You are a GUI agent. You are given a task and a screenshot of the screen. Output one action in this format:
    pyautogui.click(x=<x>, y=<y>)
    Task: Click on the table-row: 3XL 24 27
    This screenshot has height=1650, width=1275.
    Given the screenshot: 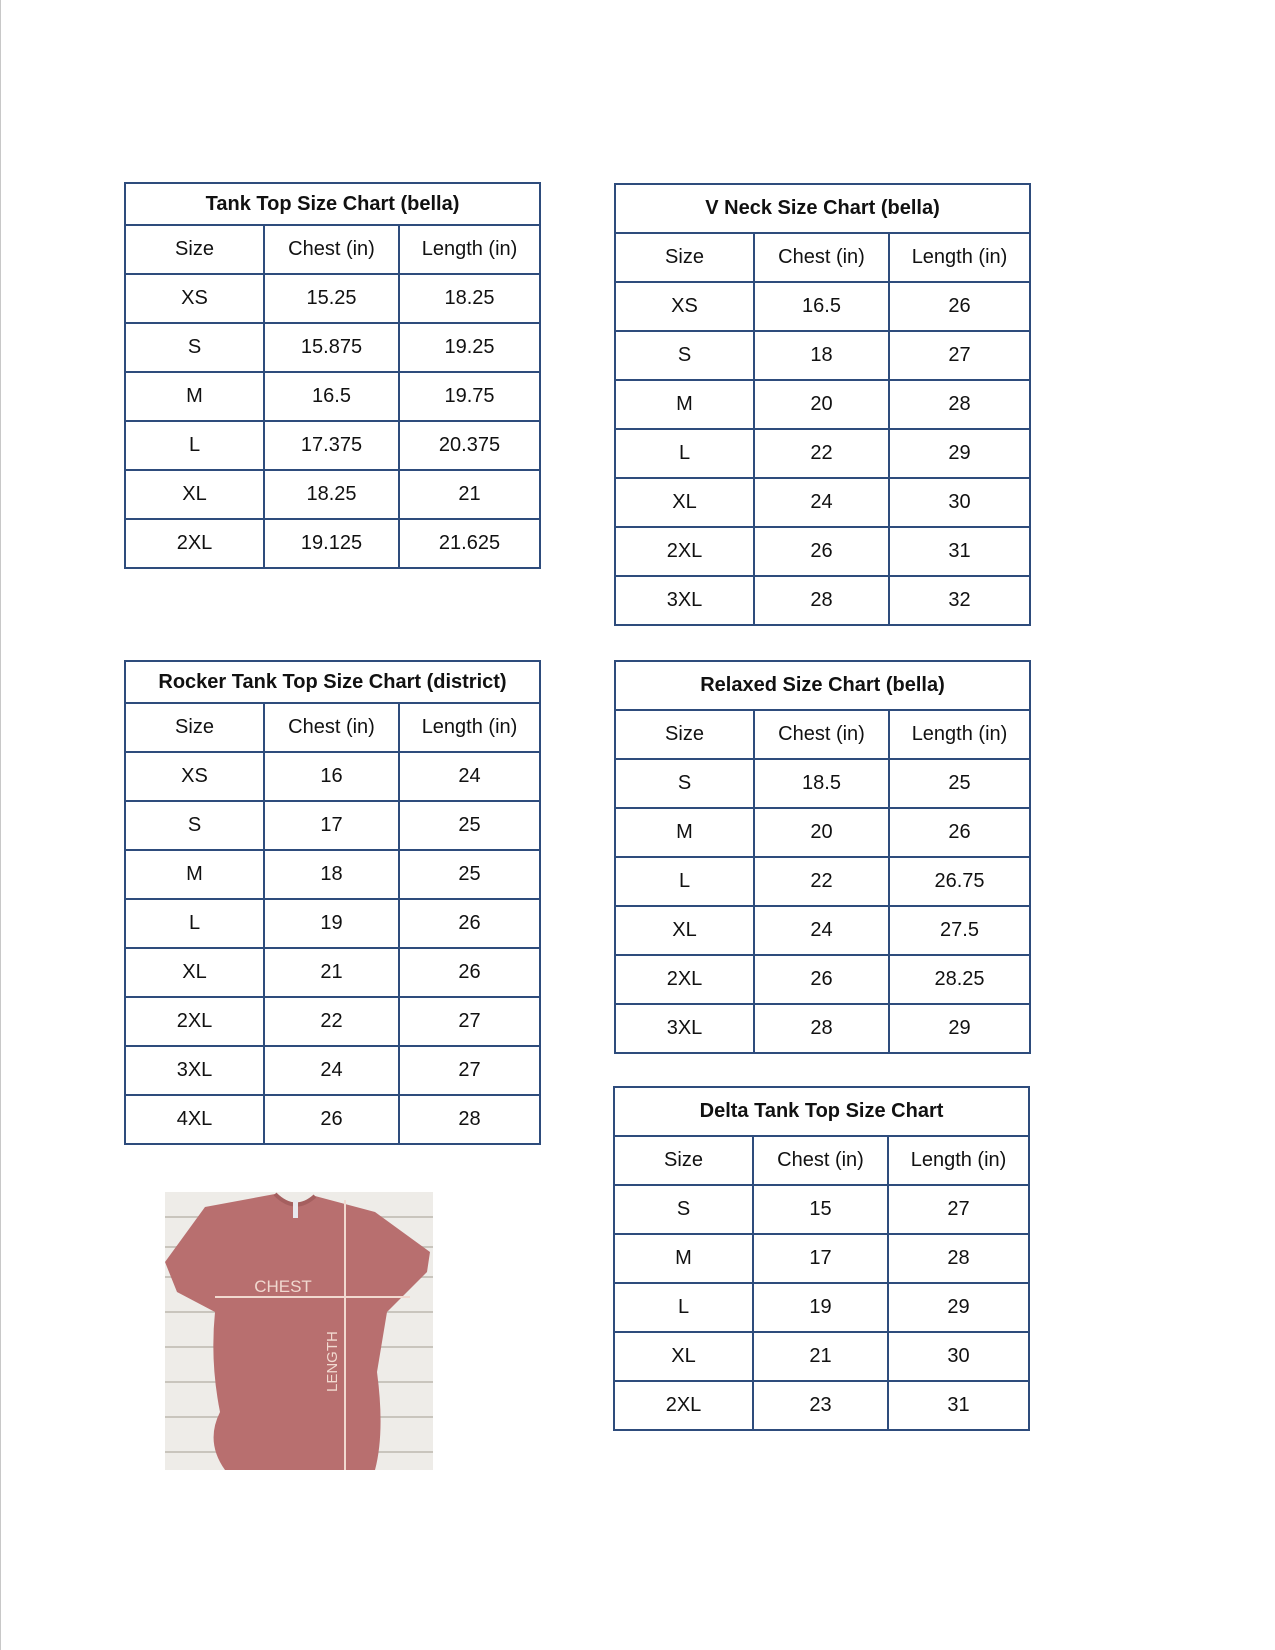 What is the action you would take?
    pyautogui.click(x=332, y=1070)
    